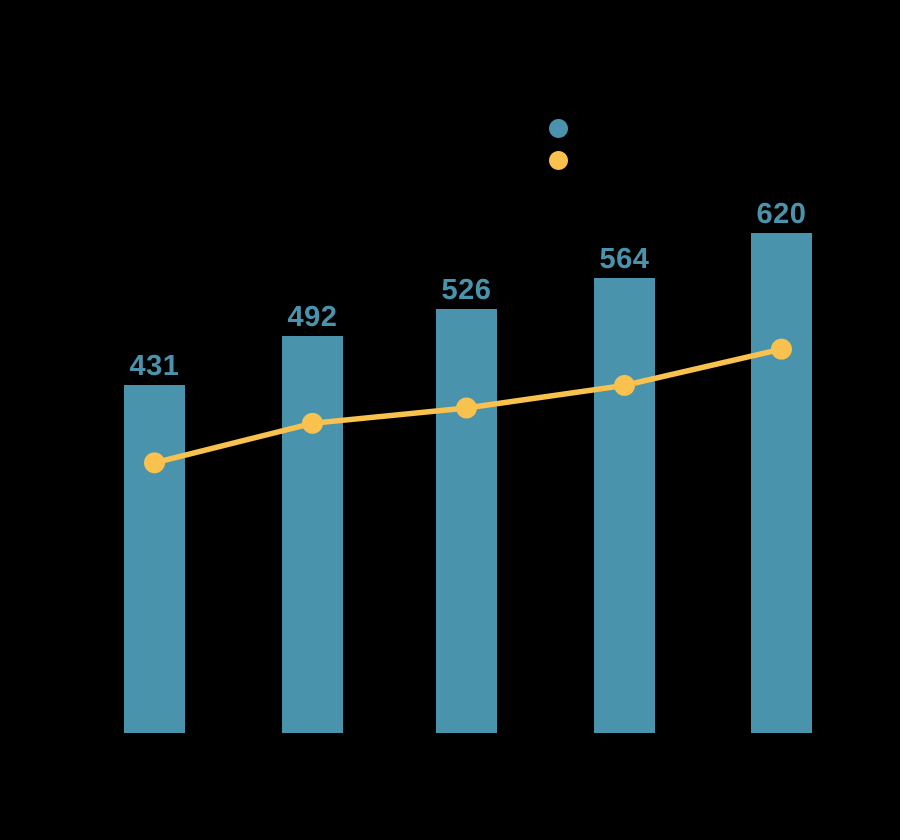 This screenshot has width=900, height=840. Describe the element at coordinates (466, 290) in the screenshot. I see `bar-value-label: 526` at that location.